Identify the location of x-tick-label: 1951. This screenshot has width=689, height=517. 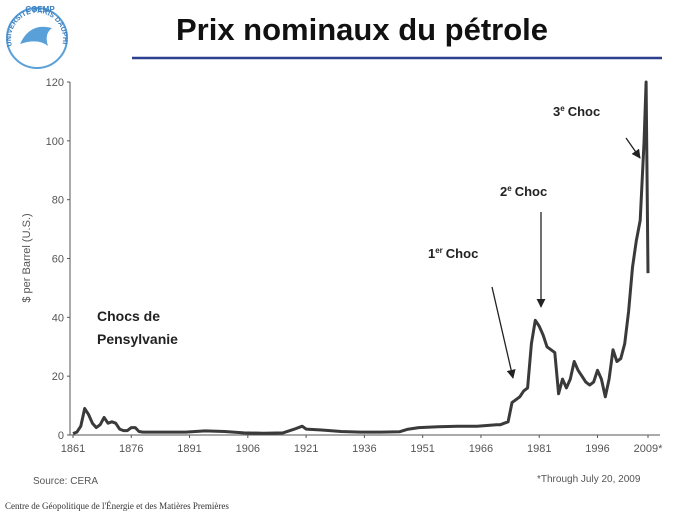
(422, 449).